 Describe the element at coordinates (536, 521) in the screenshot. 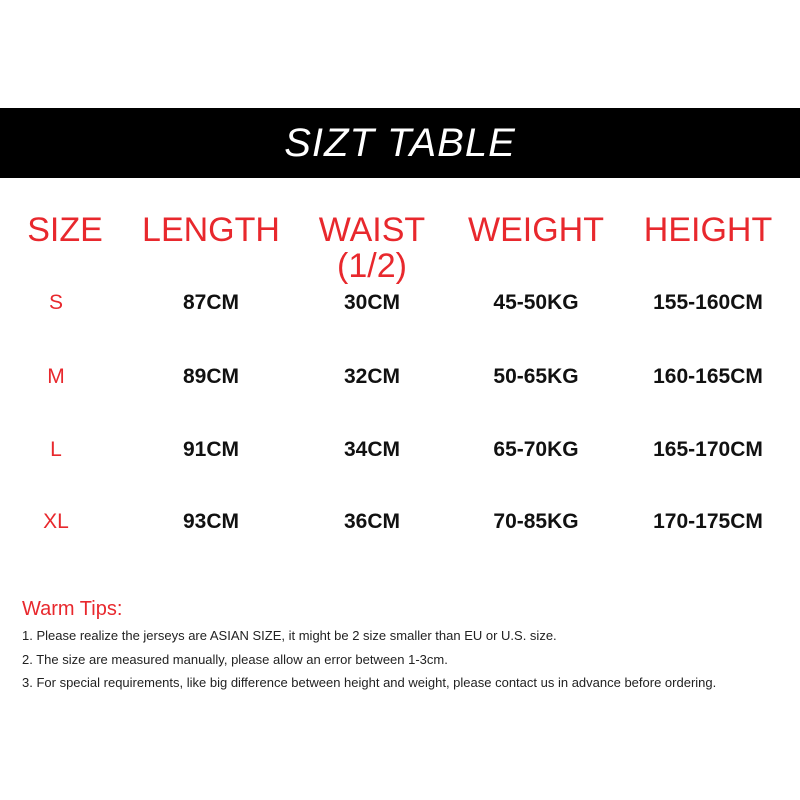

I see `table-cell: 70-85KG` at that location.